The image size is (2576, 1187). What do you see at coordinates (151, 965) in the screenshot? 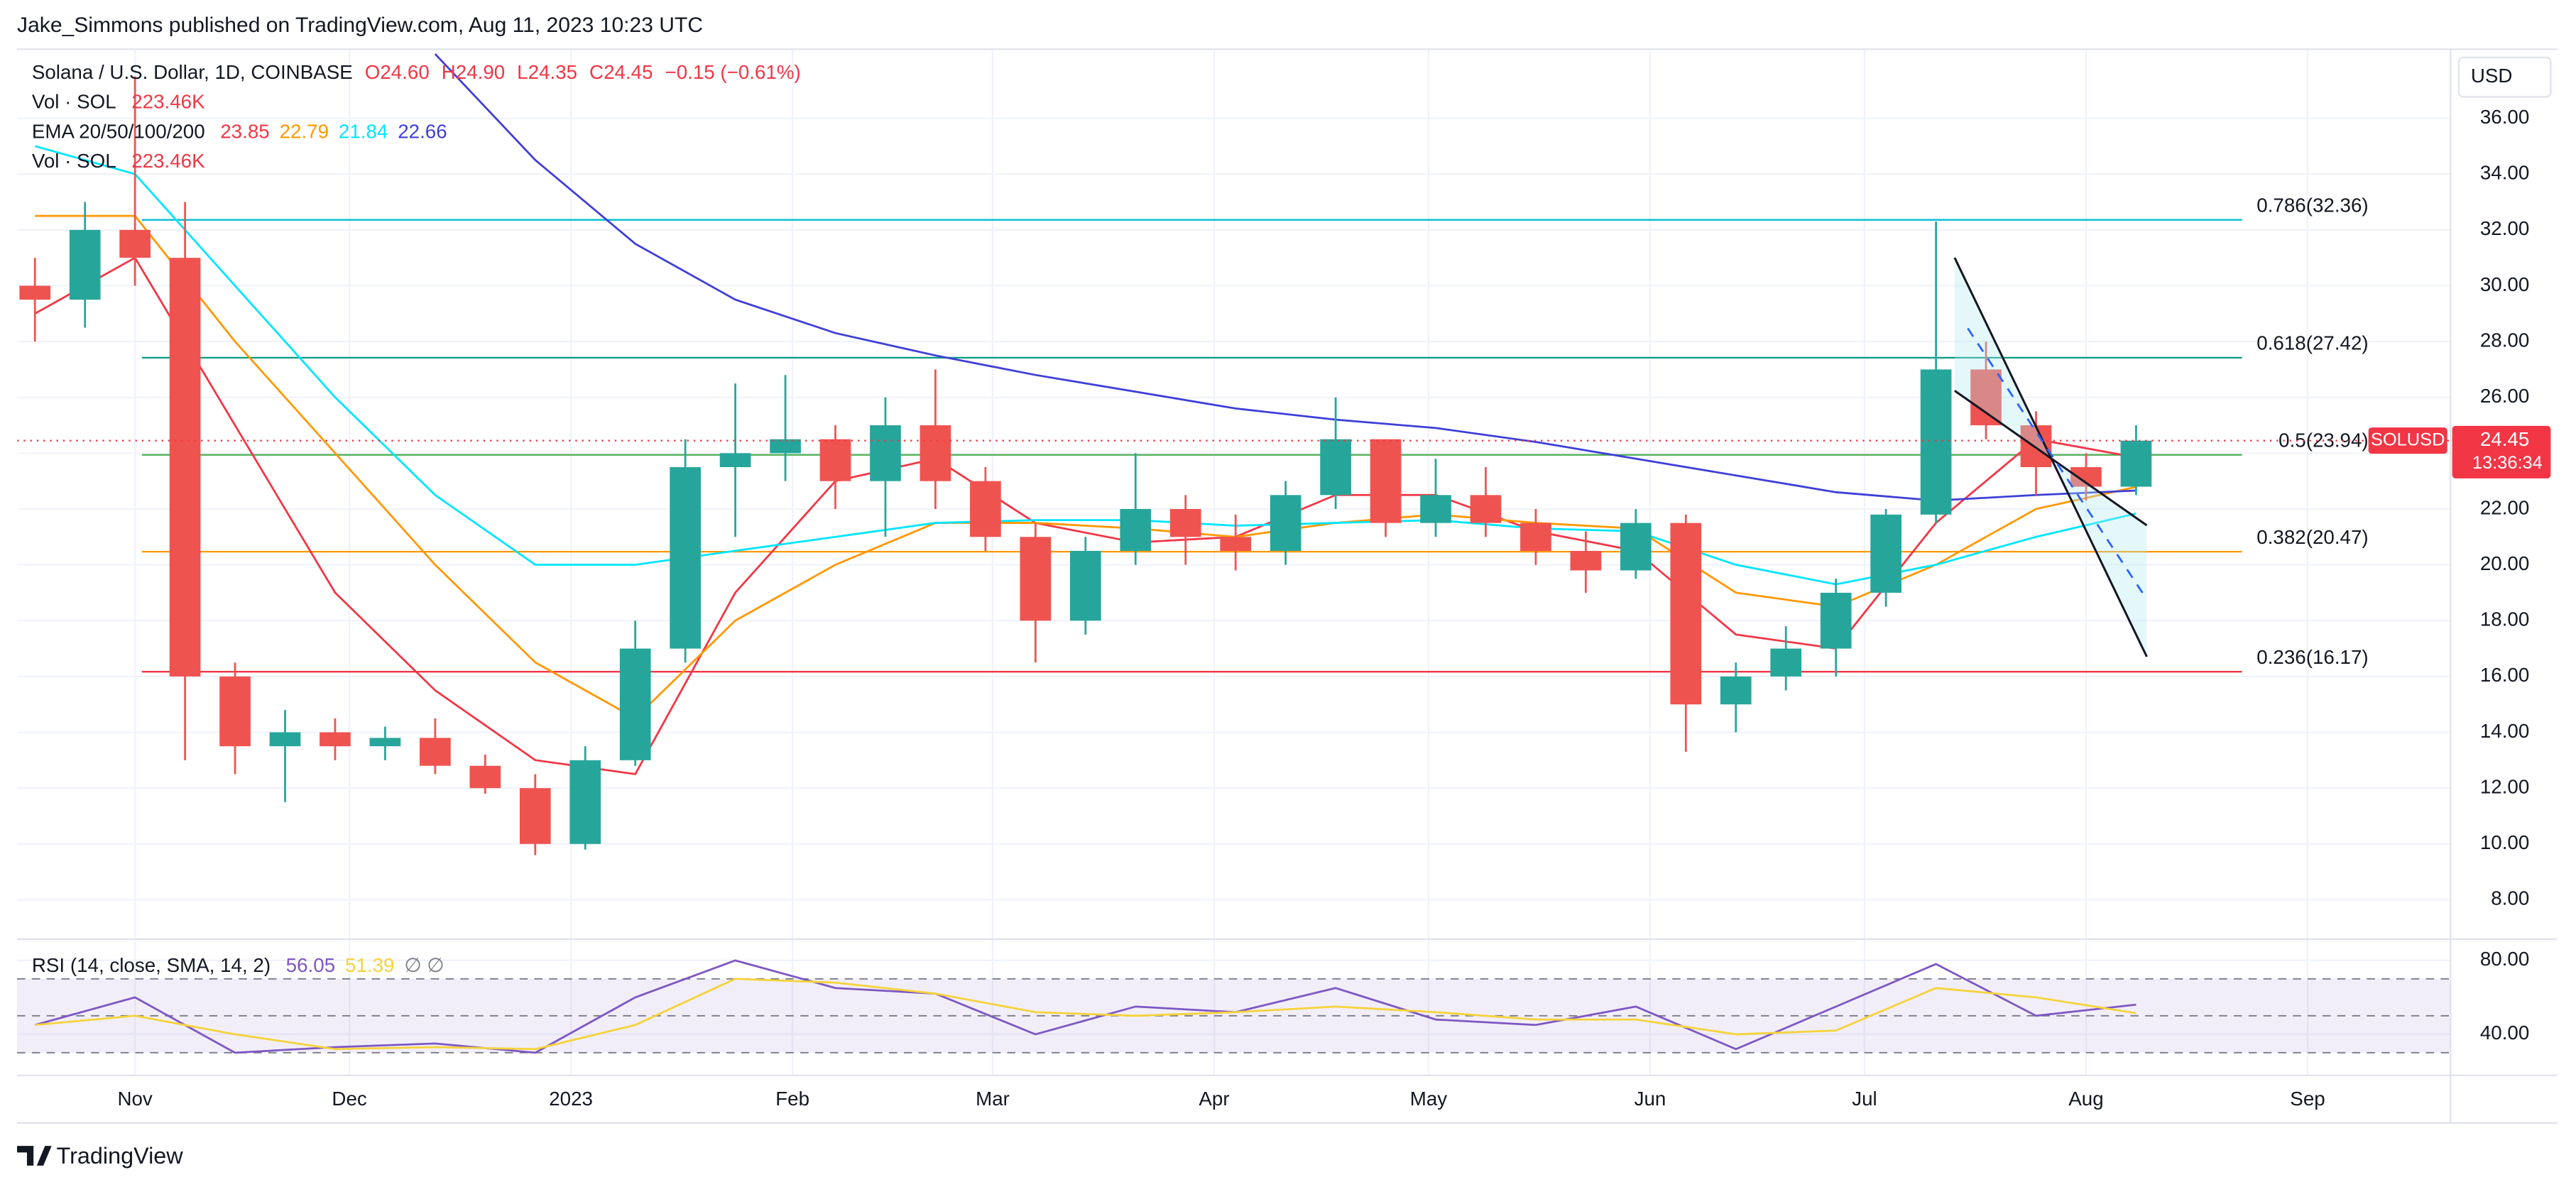
I see `rsi-title: RSI (14, close, SMA, 14, 2)` at bounding box center [151, 965].